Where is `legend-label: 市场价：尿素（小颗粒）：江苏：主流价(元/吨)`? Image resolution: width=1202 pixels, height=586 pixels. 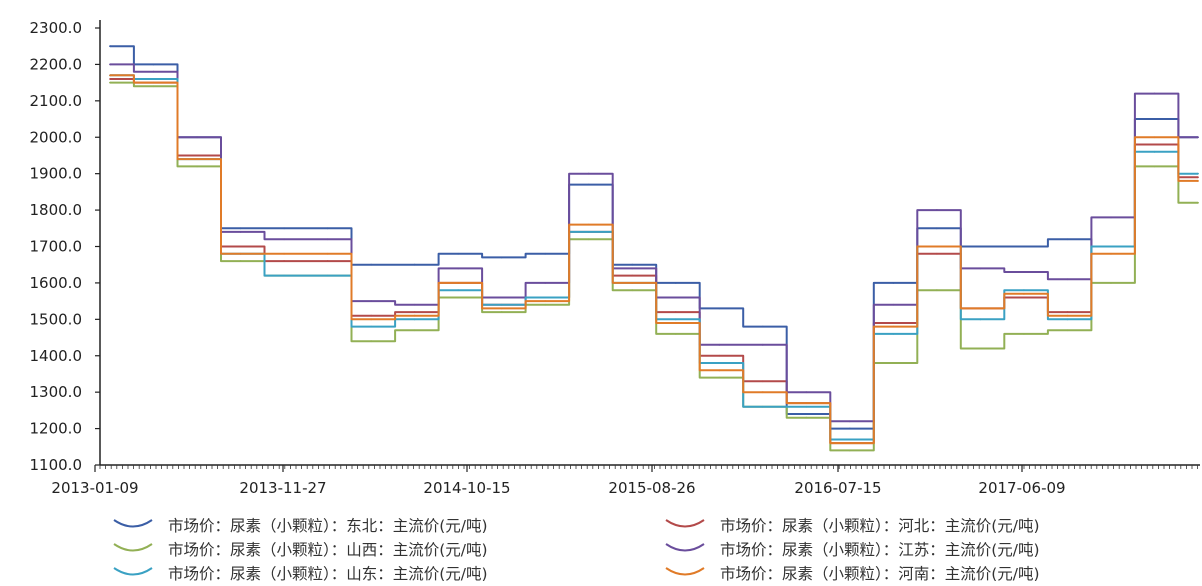
legend-label: 市场价：尿素（小颗粒）：江苏：主流价(元/吨) is located at coordinates (880, 550).